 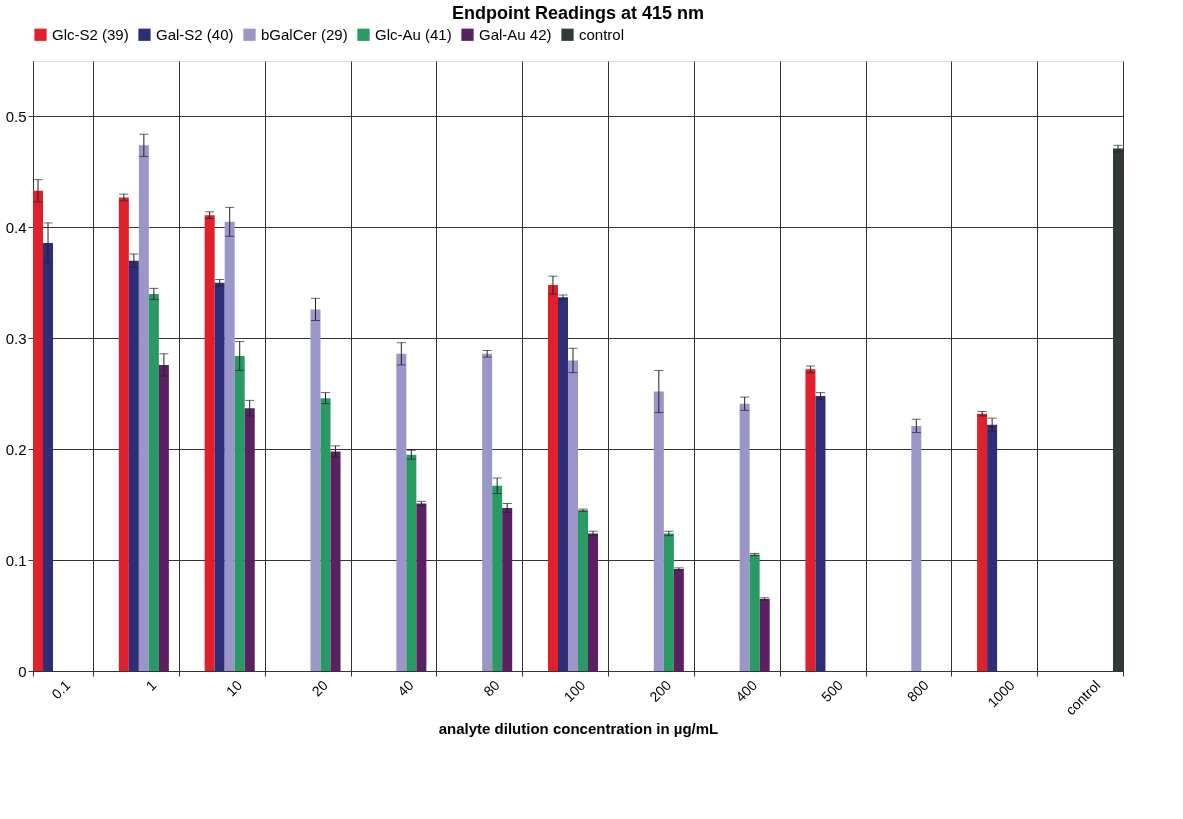 I want to click on x-tick-label: 400, so click(x=746, y=690).